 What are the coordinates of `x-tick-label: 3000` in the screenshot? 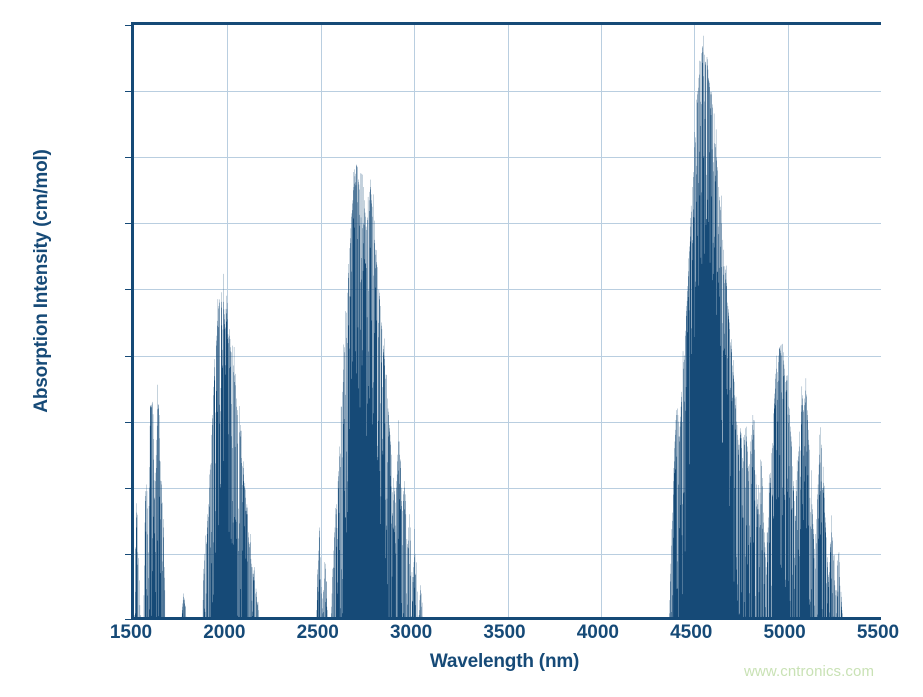 It's located at (411, 632).